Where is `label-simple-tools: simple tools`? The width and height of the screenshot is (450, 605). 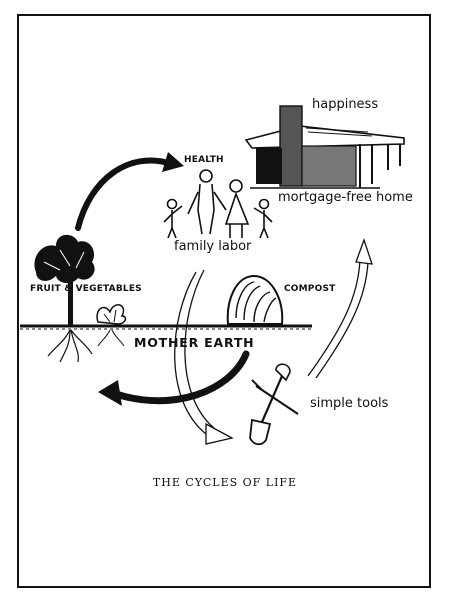 label-simple-tools: simple tools is located at coordinates (349, 403).